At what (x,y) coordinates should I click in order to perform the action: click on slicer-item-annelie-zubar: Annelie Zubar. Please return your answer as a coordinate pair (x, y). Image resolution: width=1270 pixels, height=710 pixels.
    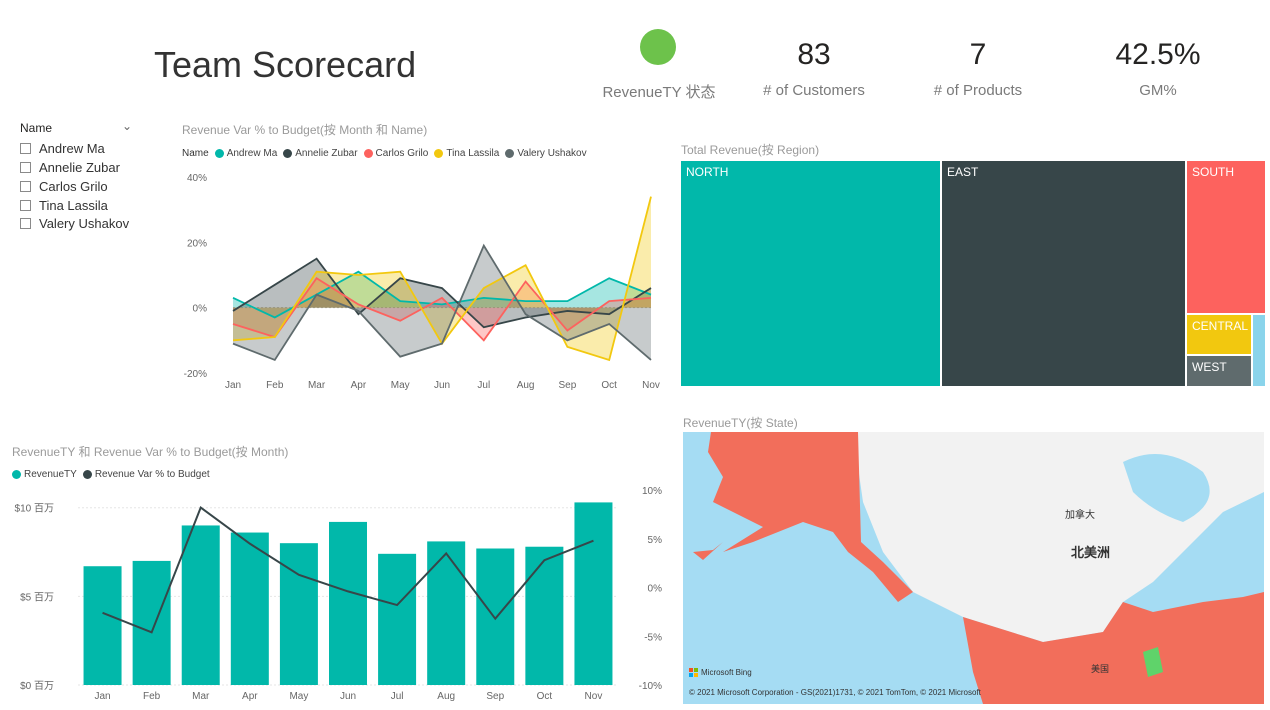
    Looking at the image, I should click on (70, 167).